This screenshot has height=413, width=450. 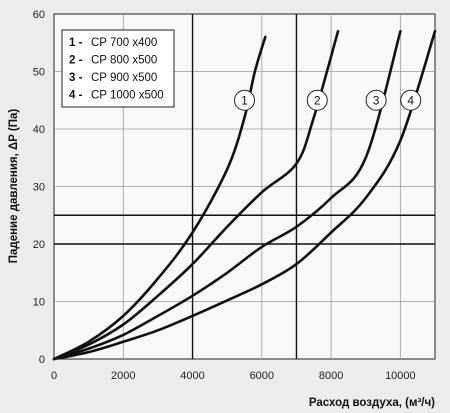 I want to click on x-axis-label: Расход воздуха, (м³/ч), so click(x=372, y=403).